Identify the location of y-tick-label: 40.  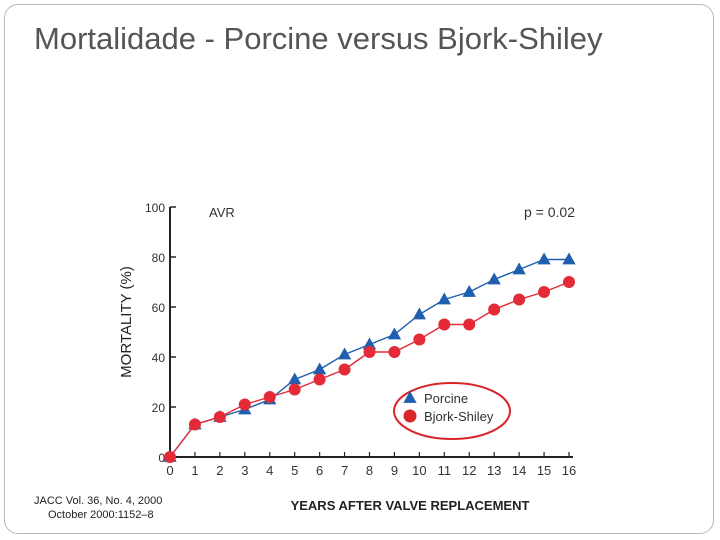
(159, 358).